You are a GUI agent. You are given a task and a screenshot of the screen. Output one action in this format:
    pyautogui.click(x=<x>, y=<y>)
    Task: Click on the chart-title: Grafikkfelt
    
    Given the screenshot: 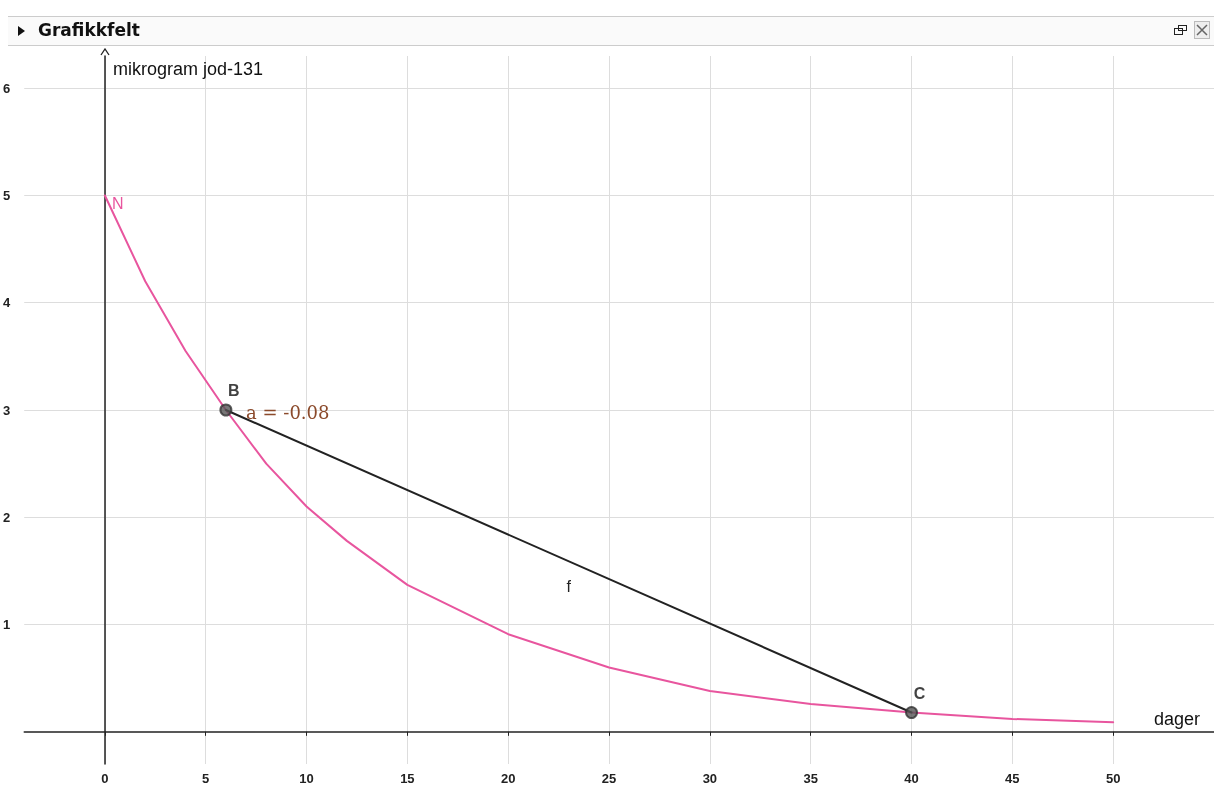 What is the action you would take?
    pyautogui.click(x=89, y=30)
    